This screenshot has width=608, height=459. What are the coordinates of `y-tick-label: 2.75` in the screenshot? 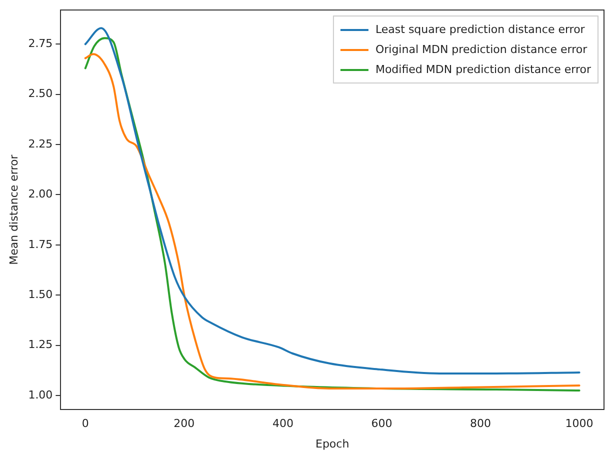 It's located at (40, 43).